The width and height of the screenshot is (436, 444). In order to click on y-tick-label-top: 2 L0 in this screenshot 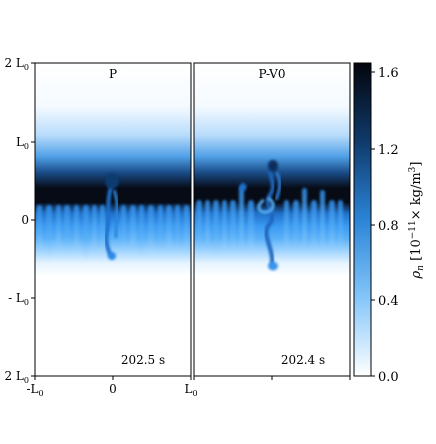, I will do `click(16, 64)`.